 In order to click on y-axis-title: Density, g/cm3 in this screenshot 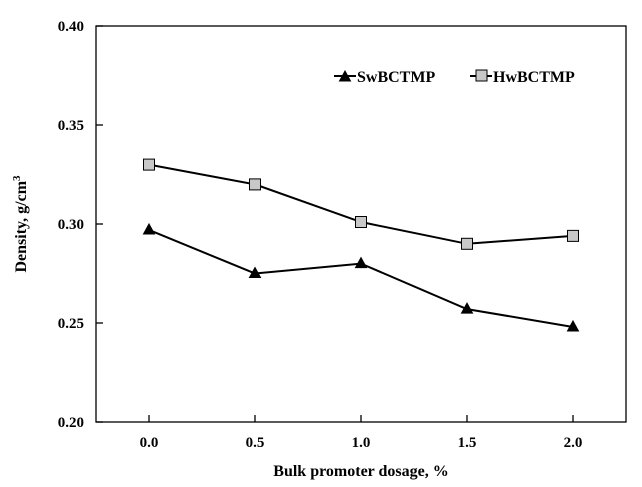, I will do `click(20, 224)`.